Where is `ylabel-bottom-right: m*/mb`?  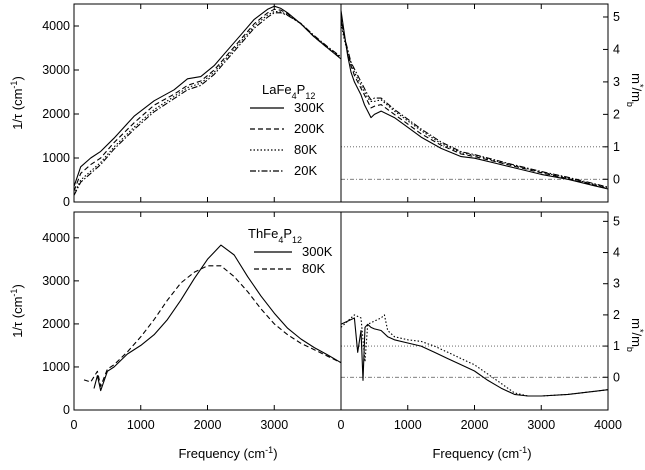
ylabel-bottom-right: m*/mb is located at coordinates (635, 335).